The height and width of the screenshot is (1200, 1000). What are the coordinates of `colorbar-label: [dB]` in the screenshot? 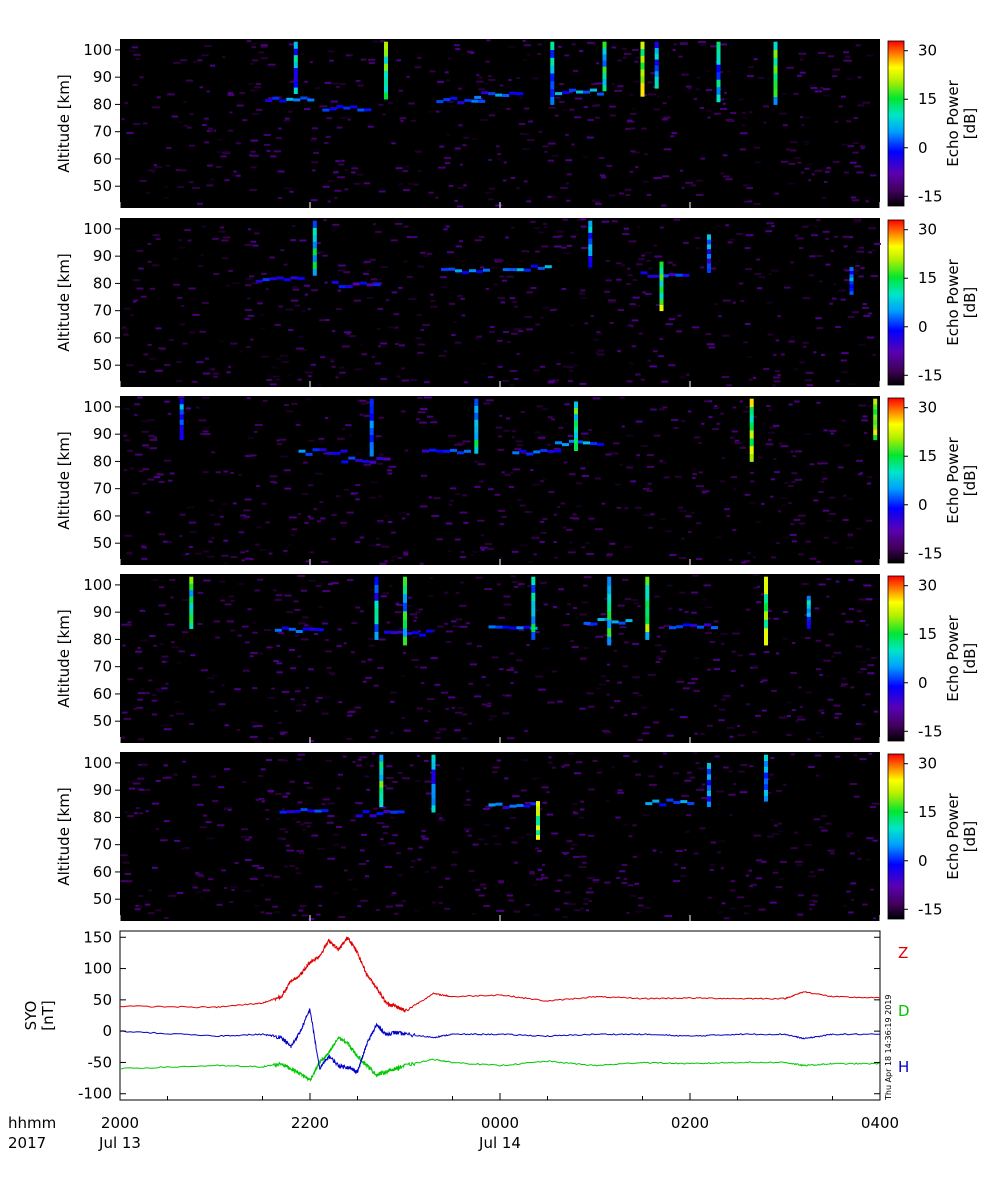 It's located at (970, 481).